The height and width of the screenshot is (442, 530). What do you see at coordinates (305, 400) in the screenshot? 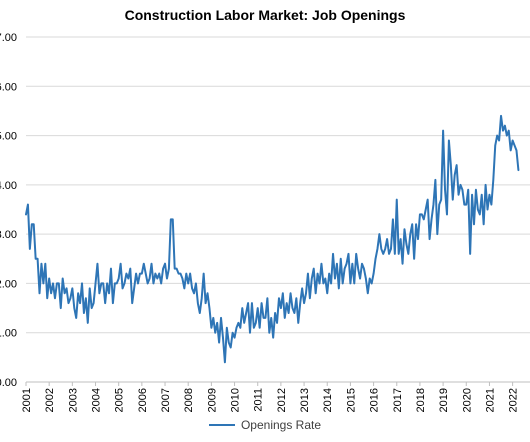
I see `x-tick-label: 2013` at bounding box center [305, 400].